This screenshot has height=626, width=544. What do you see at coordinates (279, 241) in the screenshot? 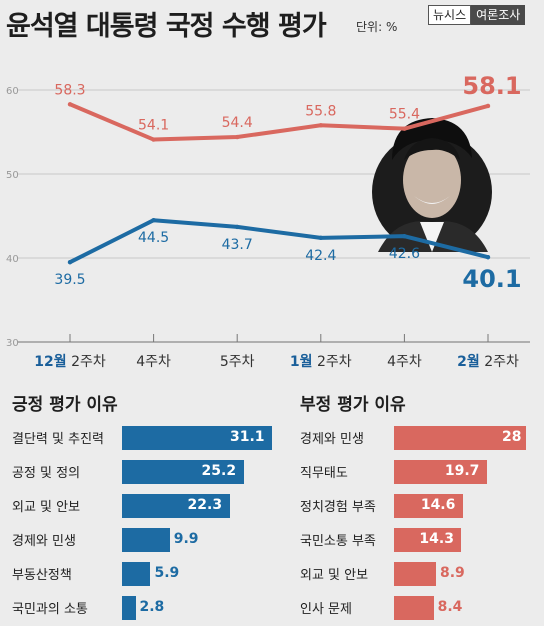
I see `positive-series-line` at bounding box center [279, 241].